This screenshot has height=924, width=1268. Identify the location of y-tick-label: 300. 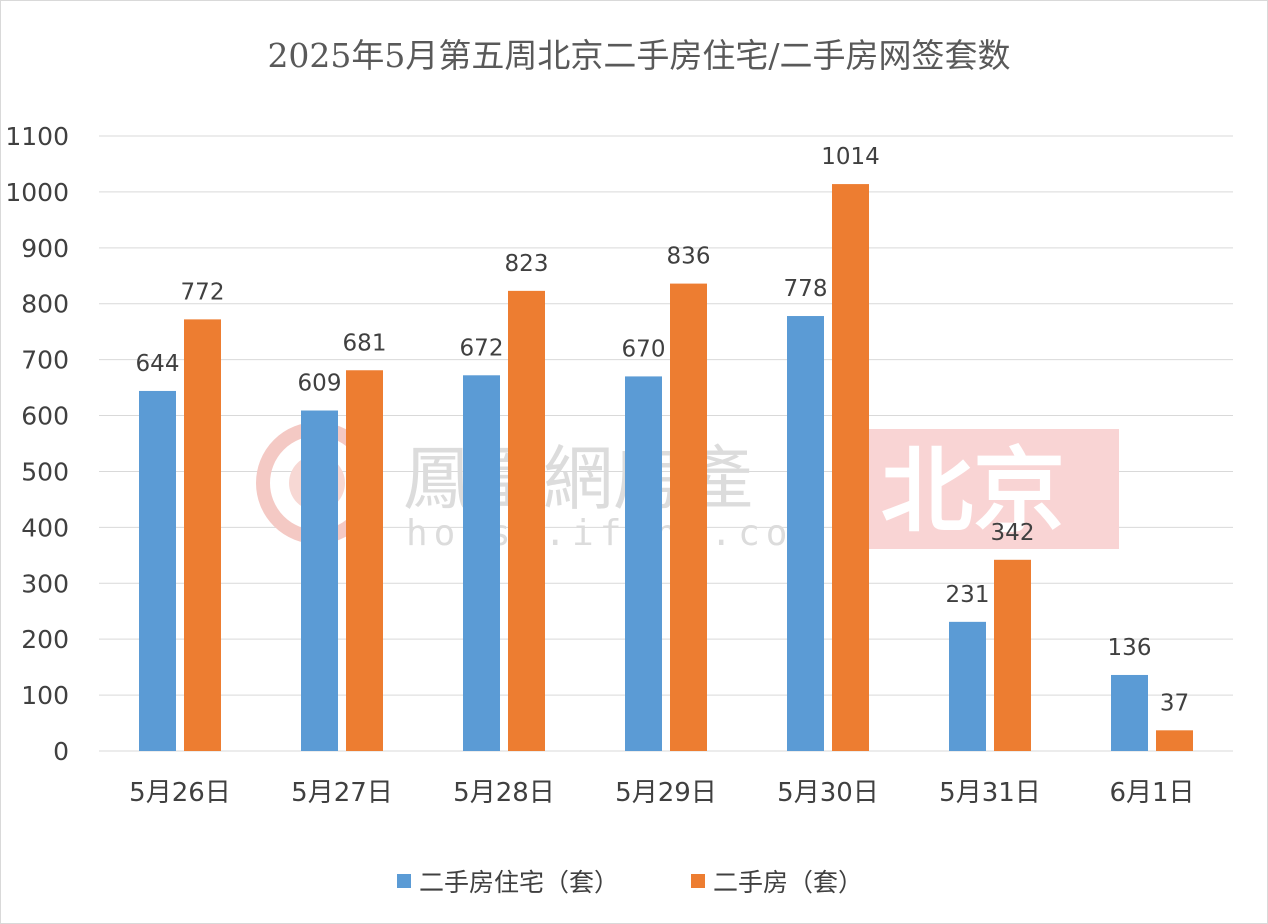
(45, 583).